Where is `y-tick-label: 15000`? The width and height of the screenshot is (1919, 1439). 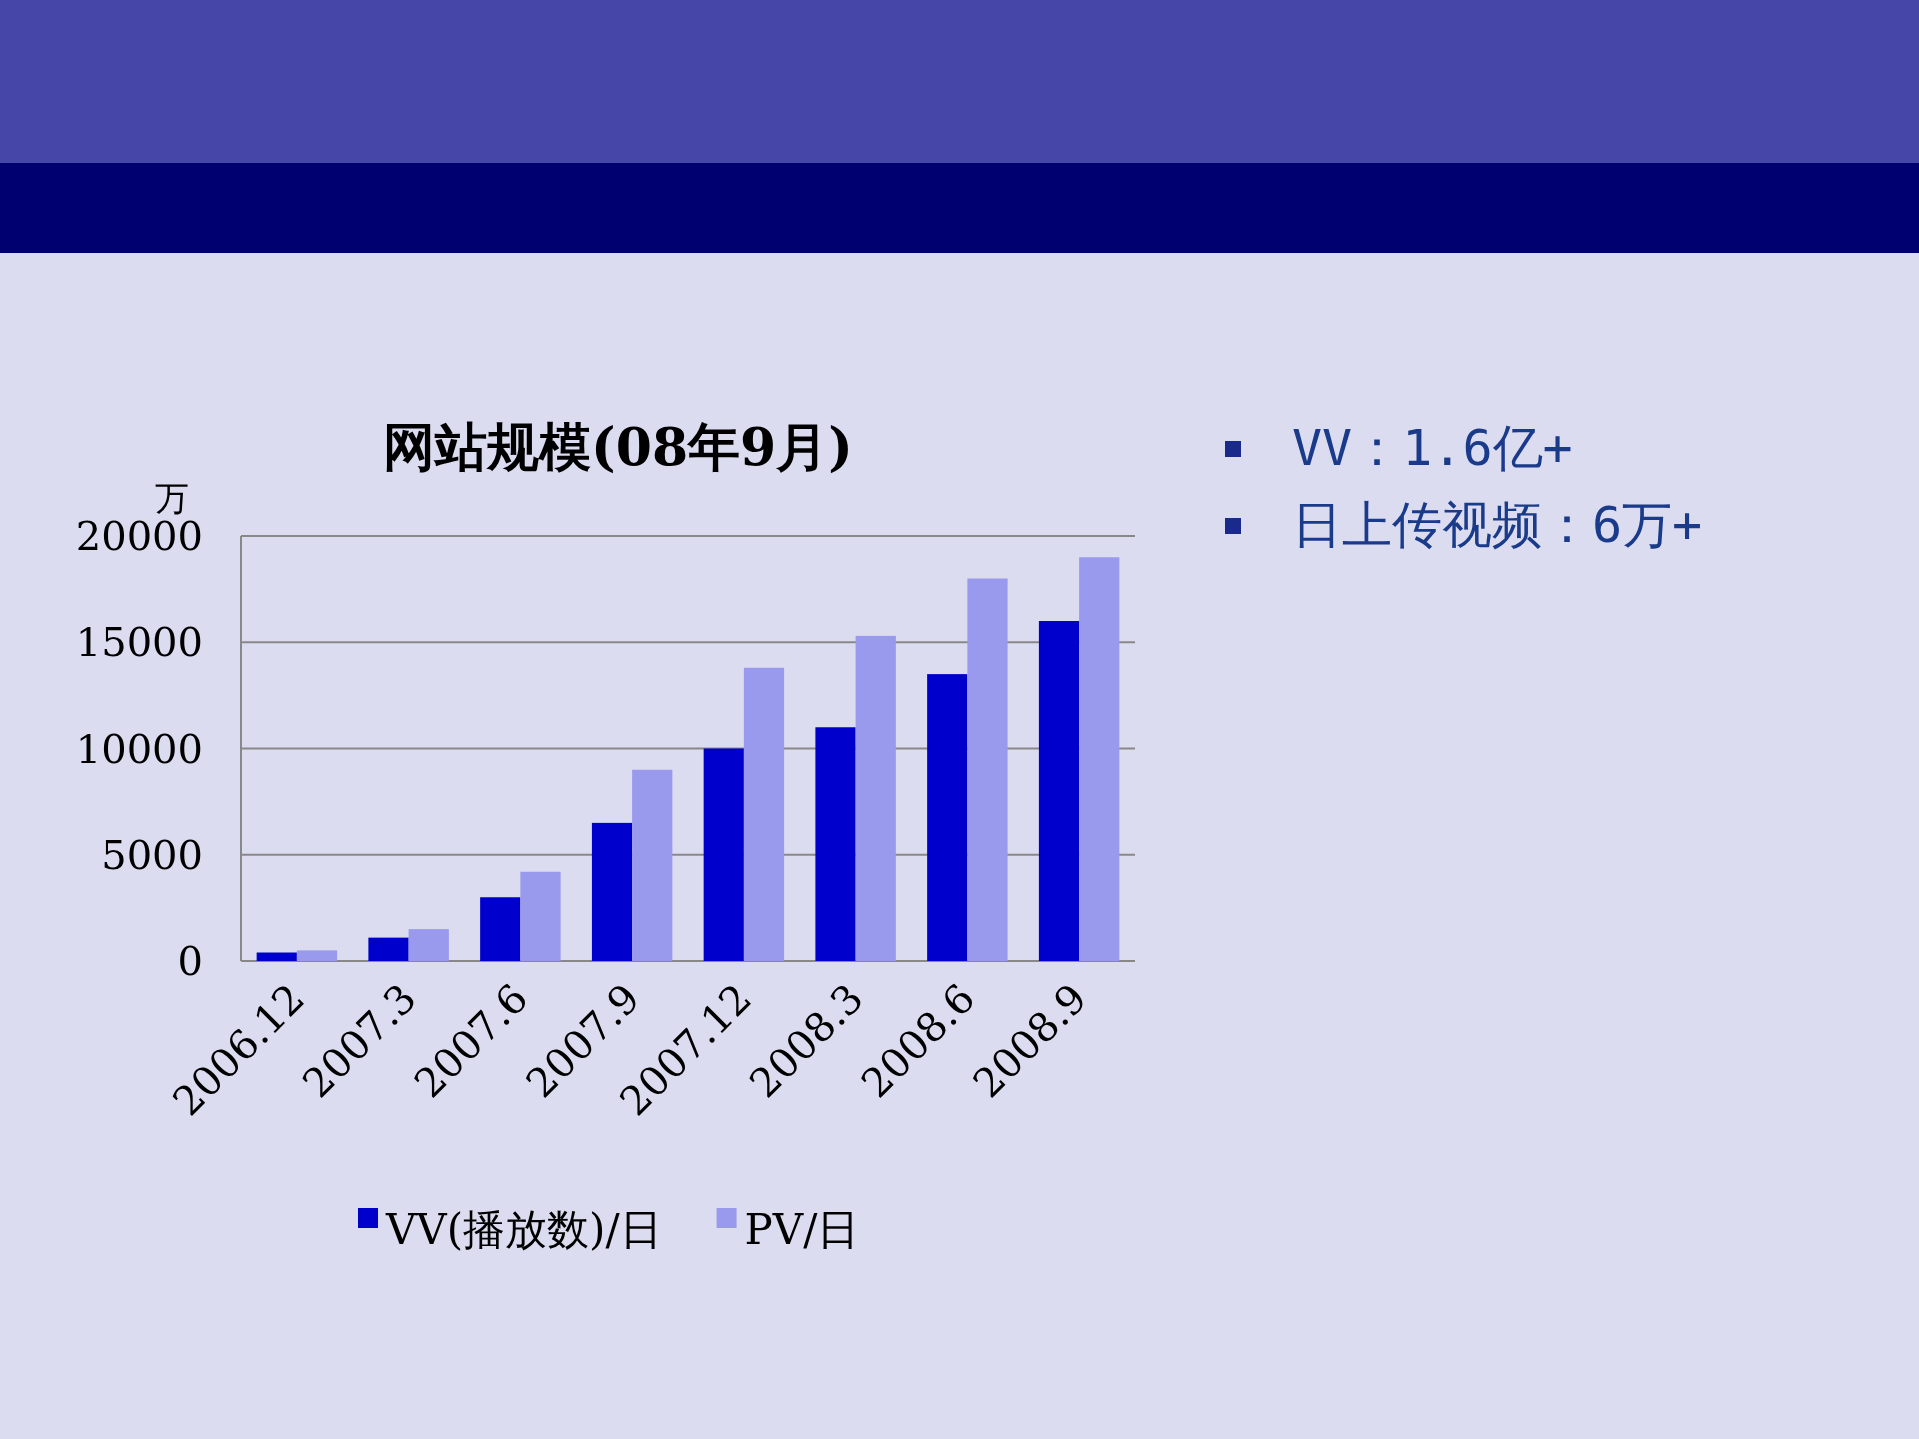 y-tick-label: 15000 is located at coordinates (139, 642).